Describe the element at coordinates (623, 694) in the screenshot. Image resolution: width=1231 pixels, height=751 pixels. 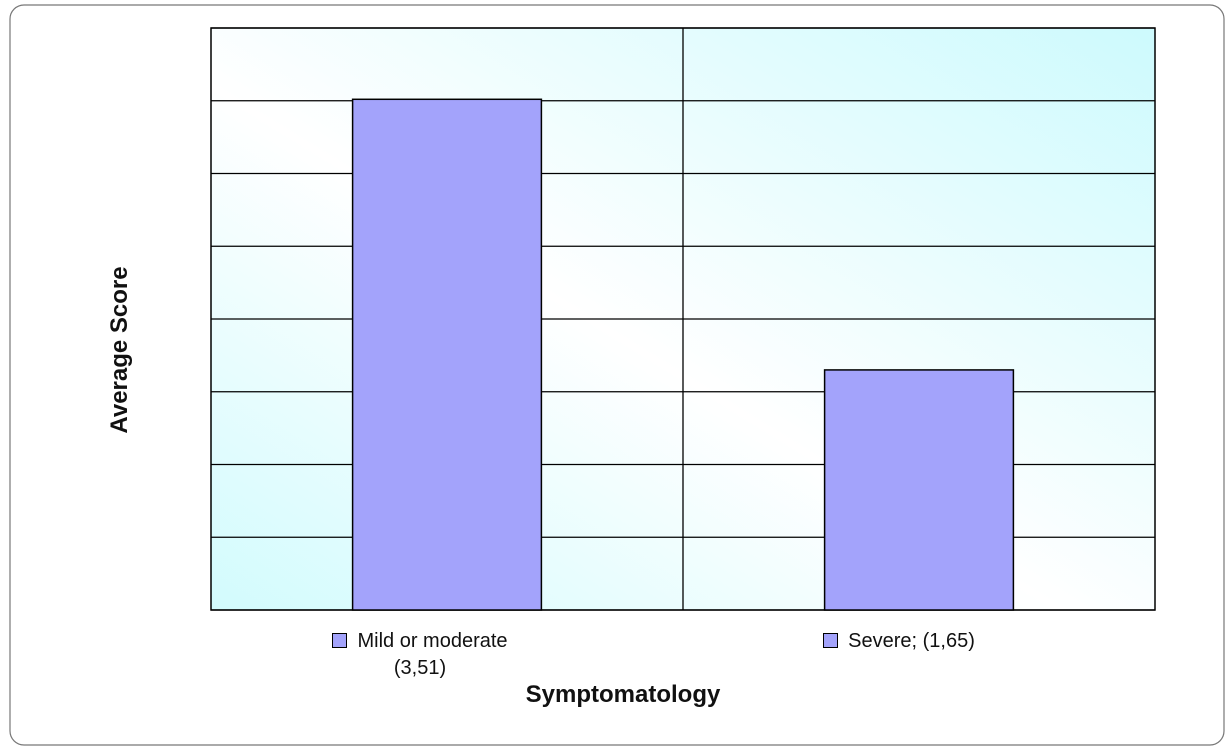
I see `x-axis-title: Symptomatology` at that location.